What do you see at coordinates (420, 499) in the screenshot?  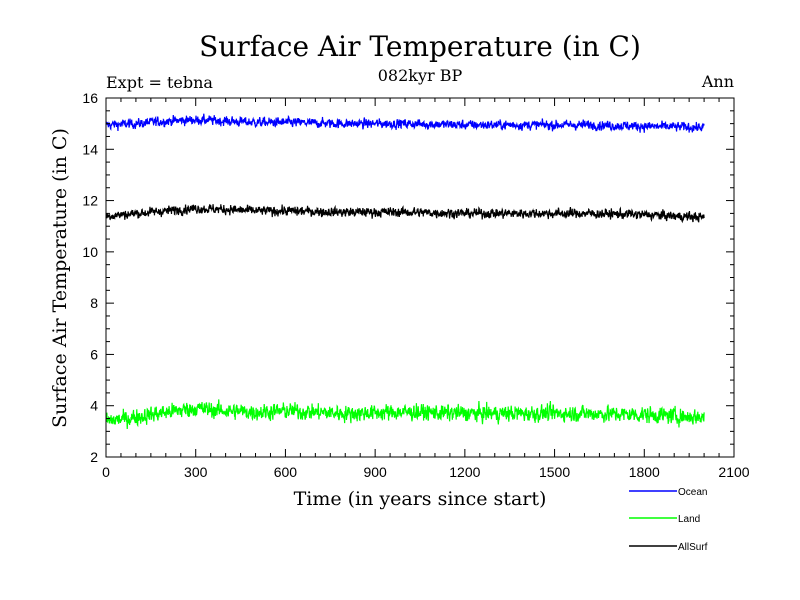 I see `x-axis-label: Time (in years since start)` at bounding box center [420, 499].